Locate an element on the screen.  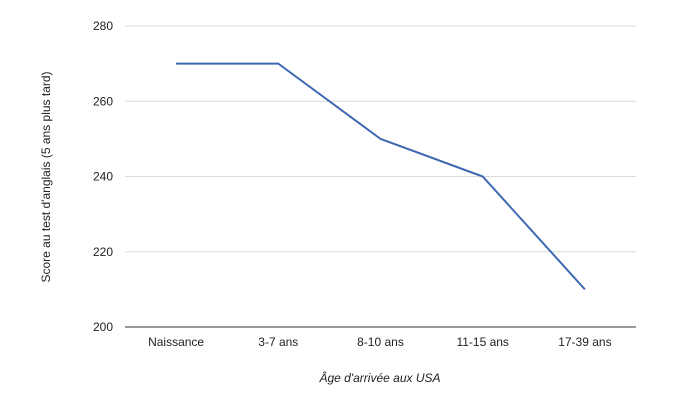
y-tick-label: 280 is located at coordinates (103, 26).